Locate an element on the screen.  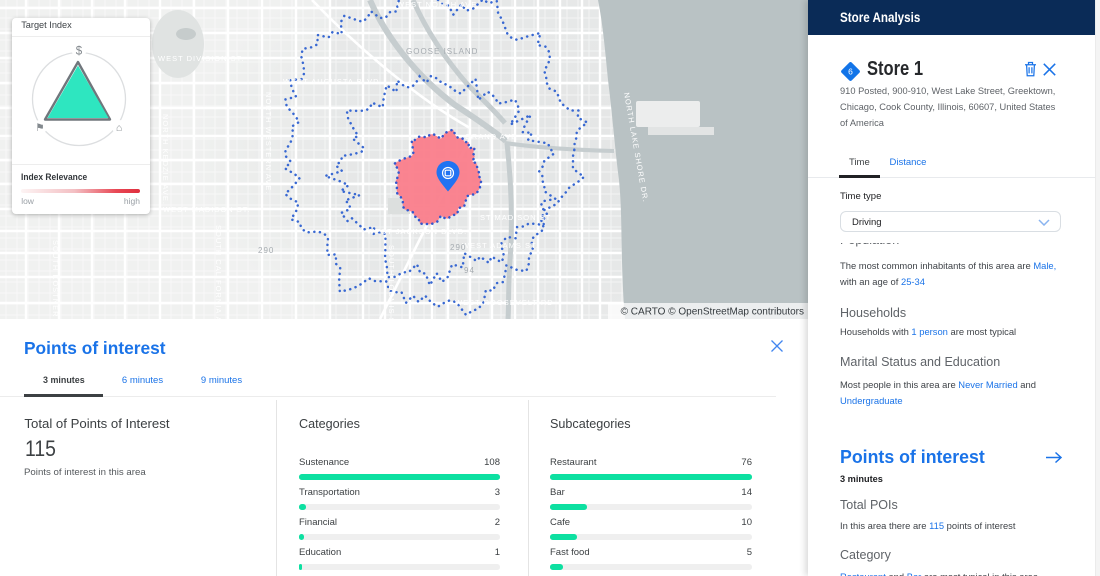
svg-text: WEST AUGUSTA BLVD. is located at coordinates (333, 81).